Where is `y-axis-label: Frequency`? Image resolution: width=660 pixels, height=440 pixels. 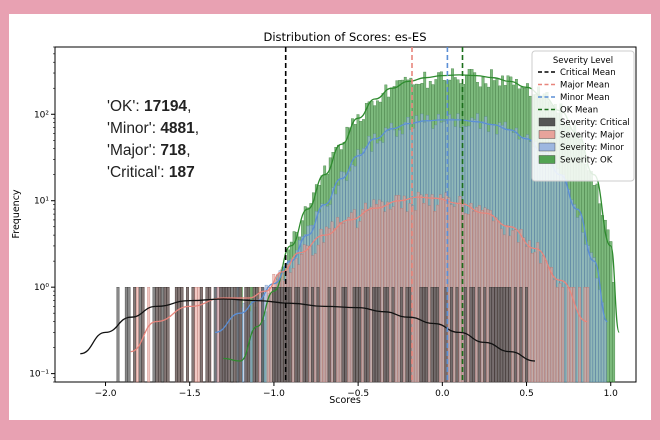 y-axis-label: Frequency is located at coordinates (16, 213).